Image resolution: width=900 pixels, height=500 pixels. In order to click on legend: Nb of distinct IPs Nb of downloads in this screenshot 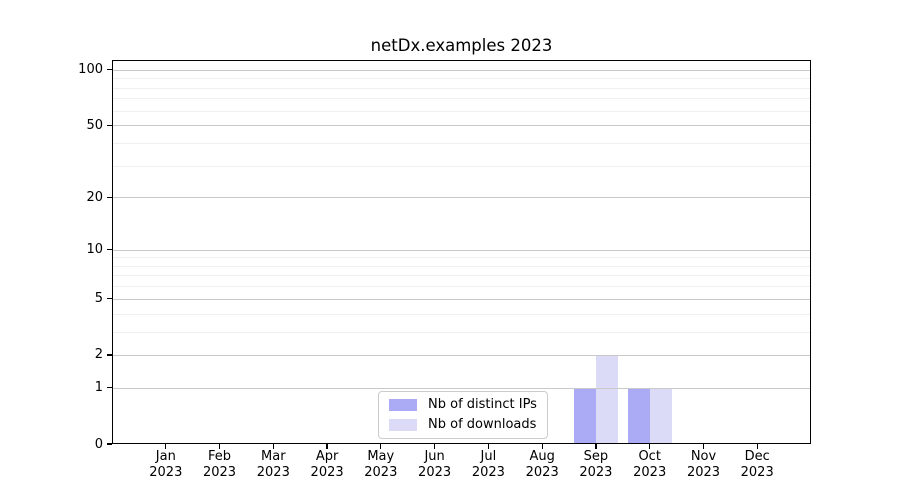, I will do `click(463, 415)`.